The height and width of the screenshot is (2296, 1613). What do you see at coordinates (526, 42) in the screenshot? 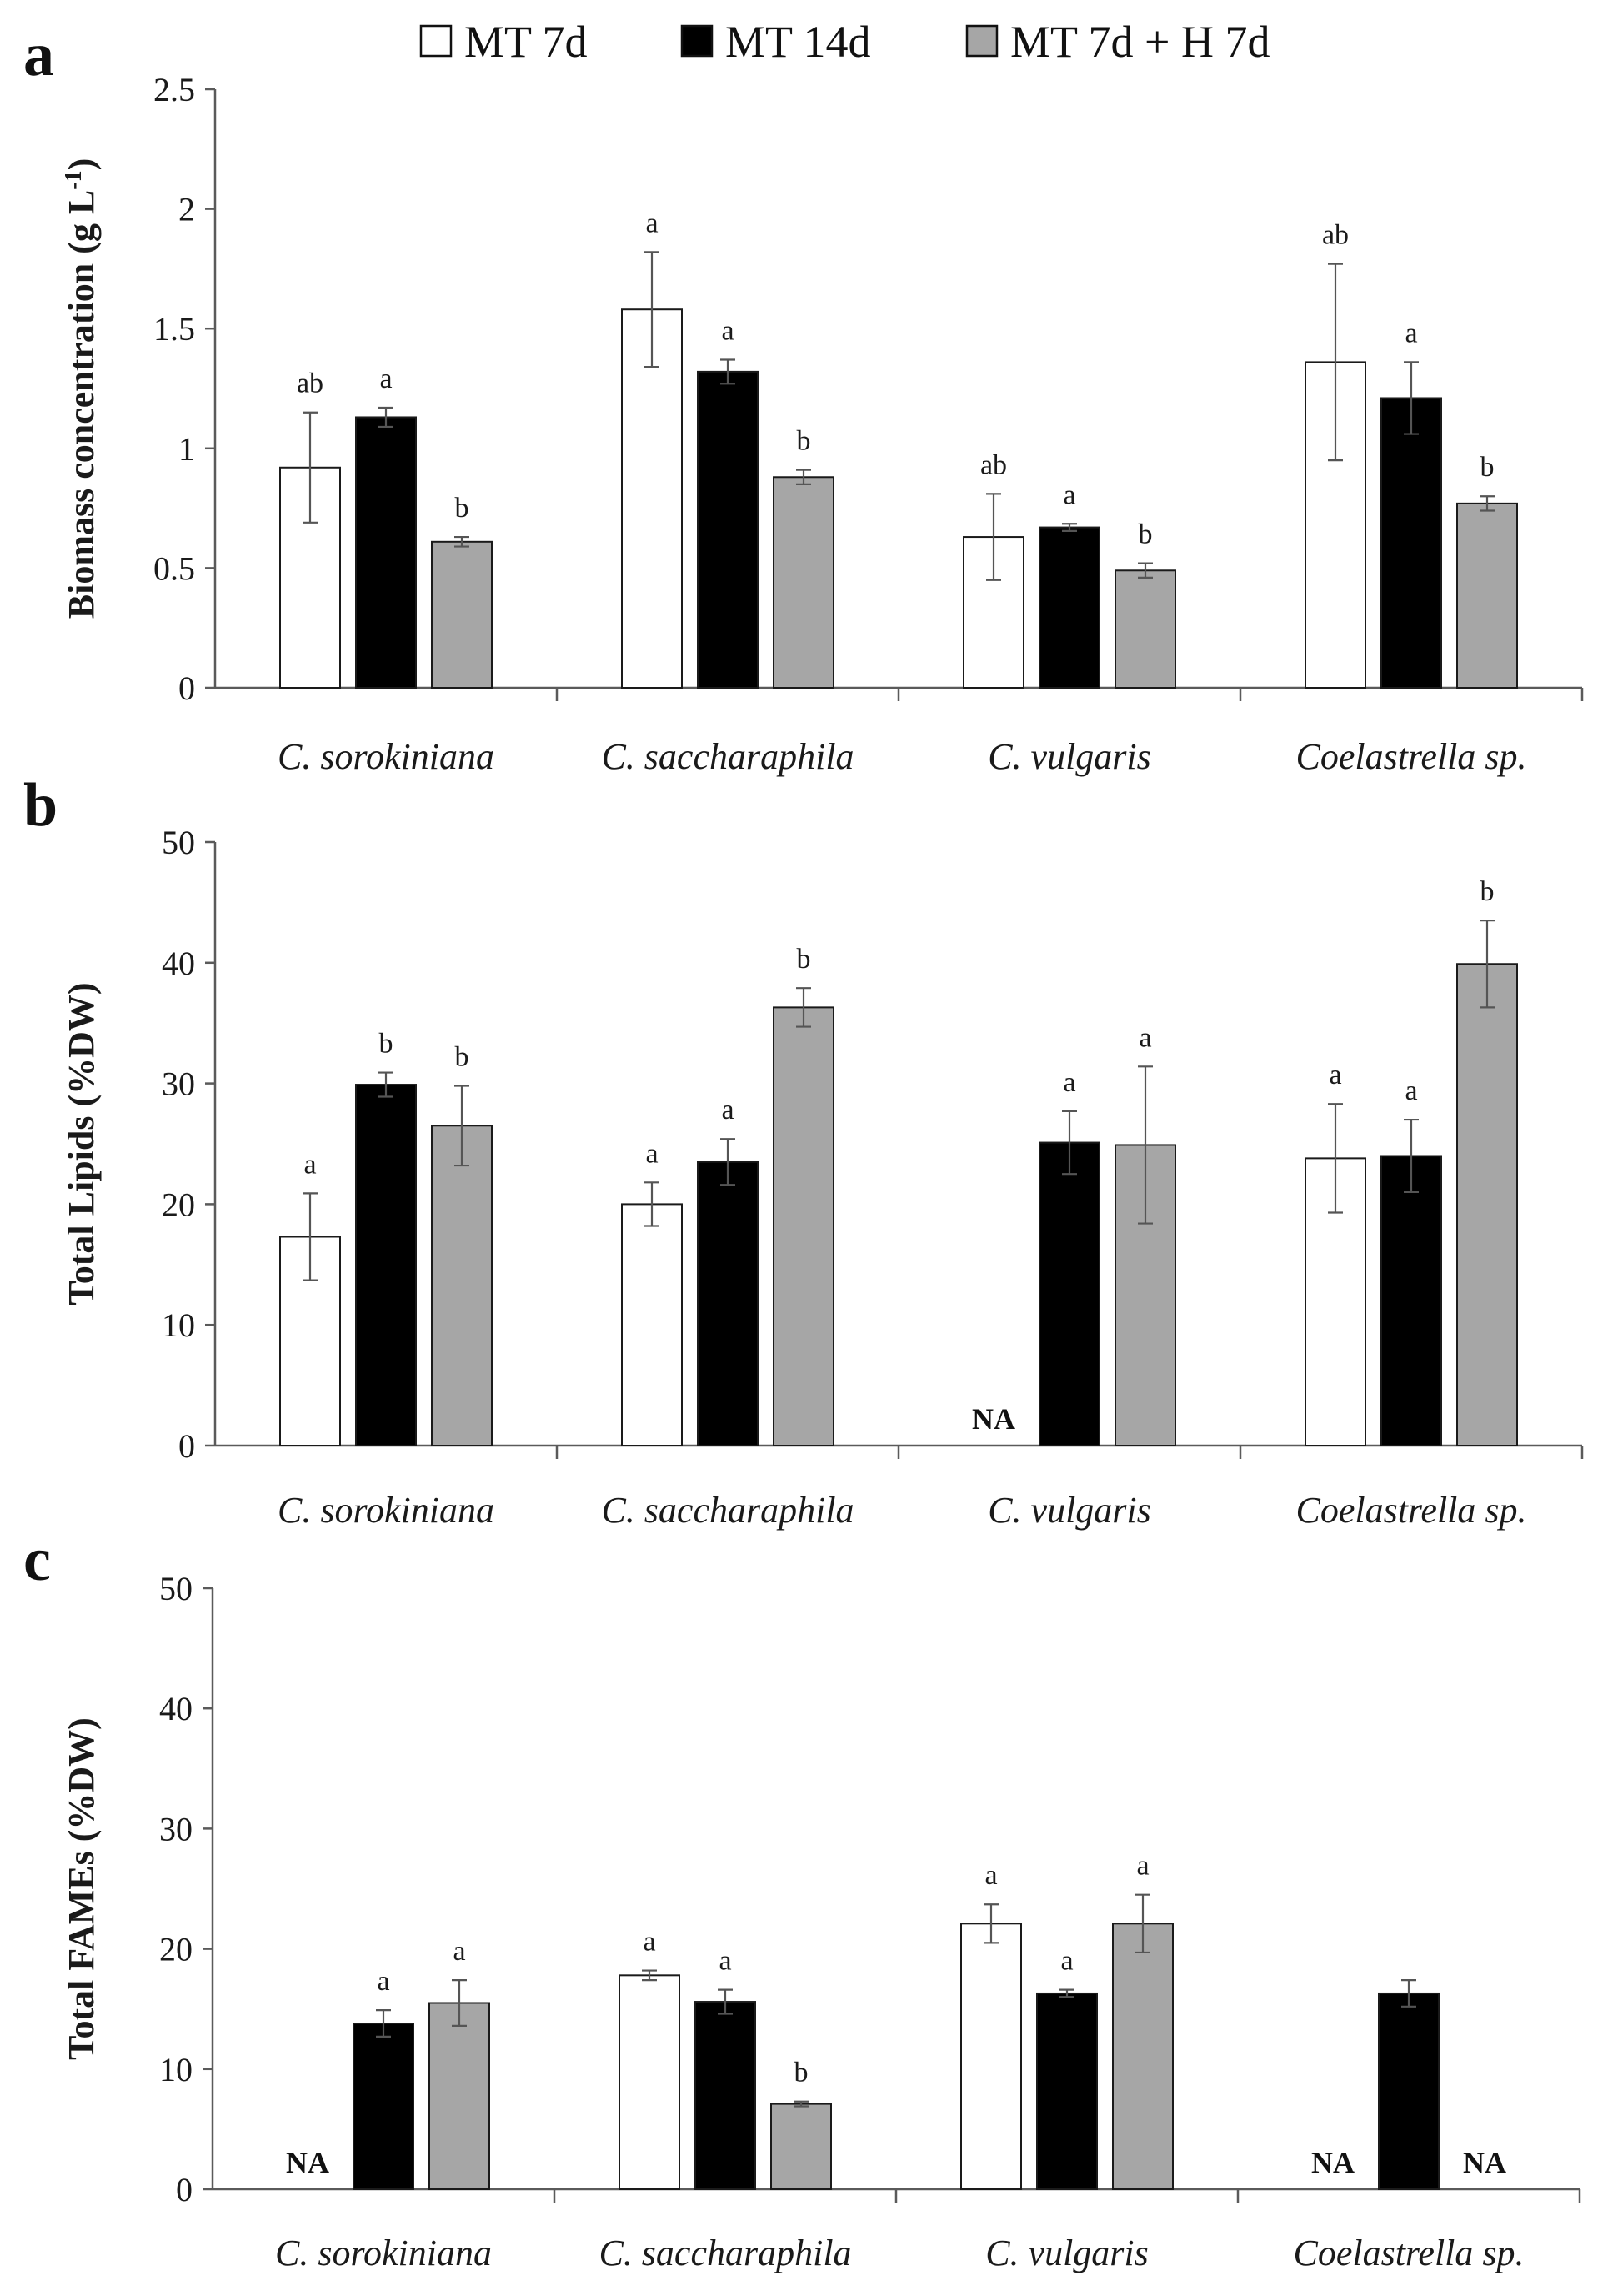
I see `legend-label-mt-7d: MT 7d` at bounding box center [526, 42].